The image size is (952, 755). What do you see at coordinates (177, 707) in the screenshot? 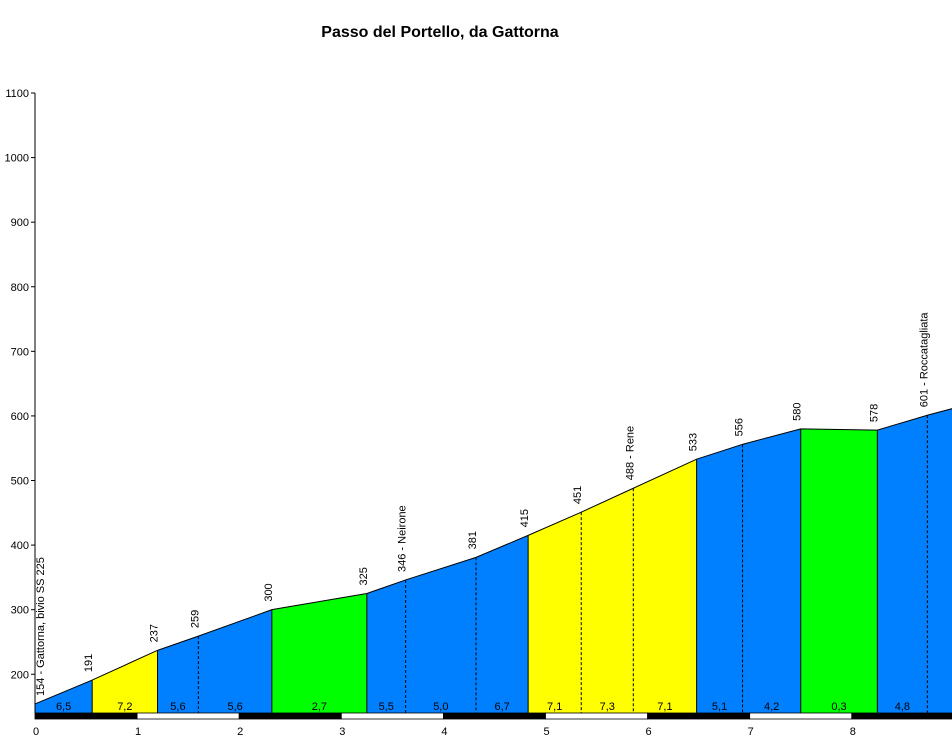
I see `gradient-label-2: 5,6` at bounding box center [177, 707].